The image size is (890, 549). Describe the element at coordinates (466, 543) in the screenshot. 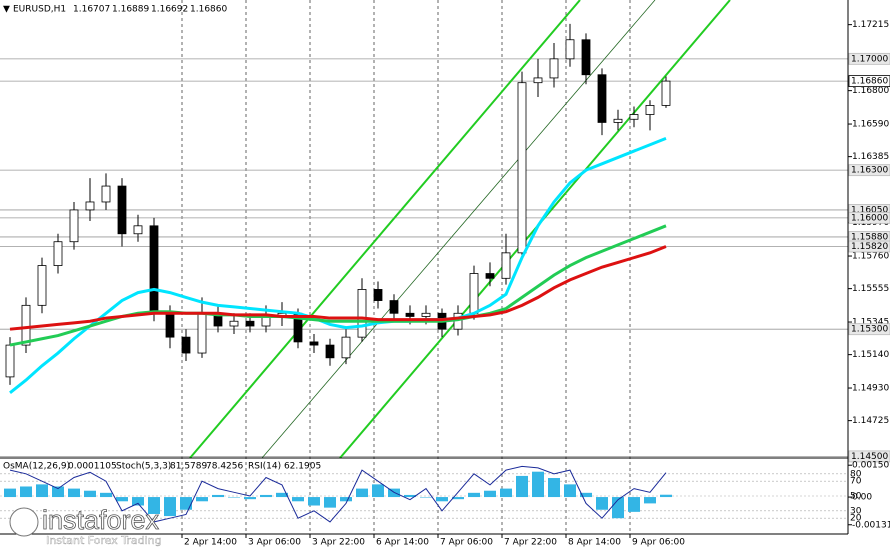

I see `x-tick-label: 7 Apr 06:00` at that location.